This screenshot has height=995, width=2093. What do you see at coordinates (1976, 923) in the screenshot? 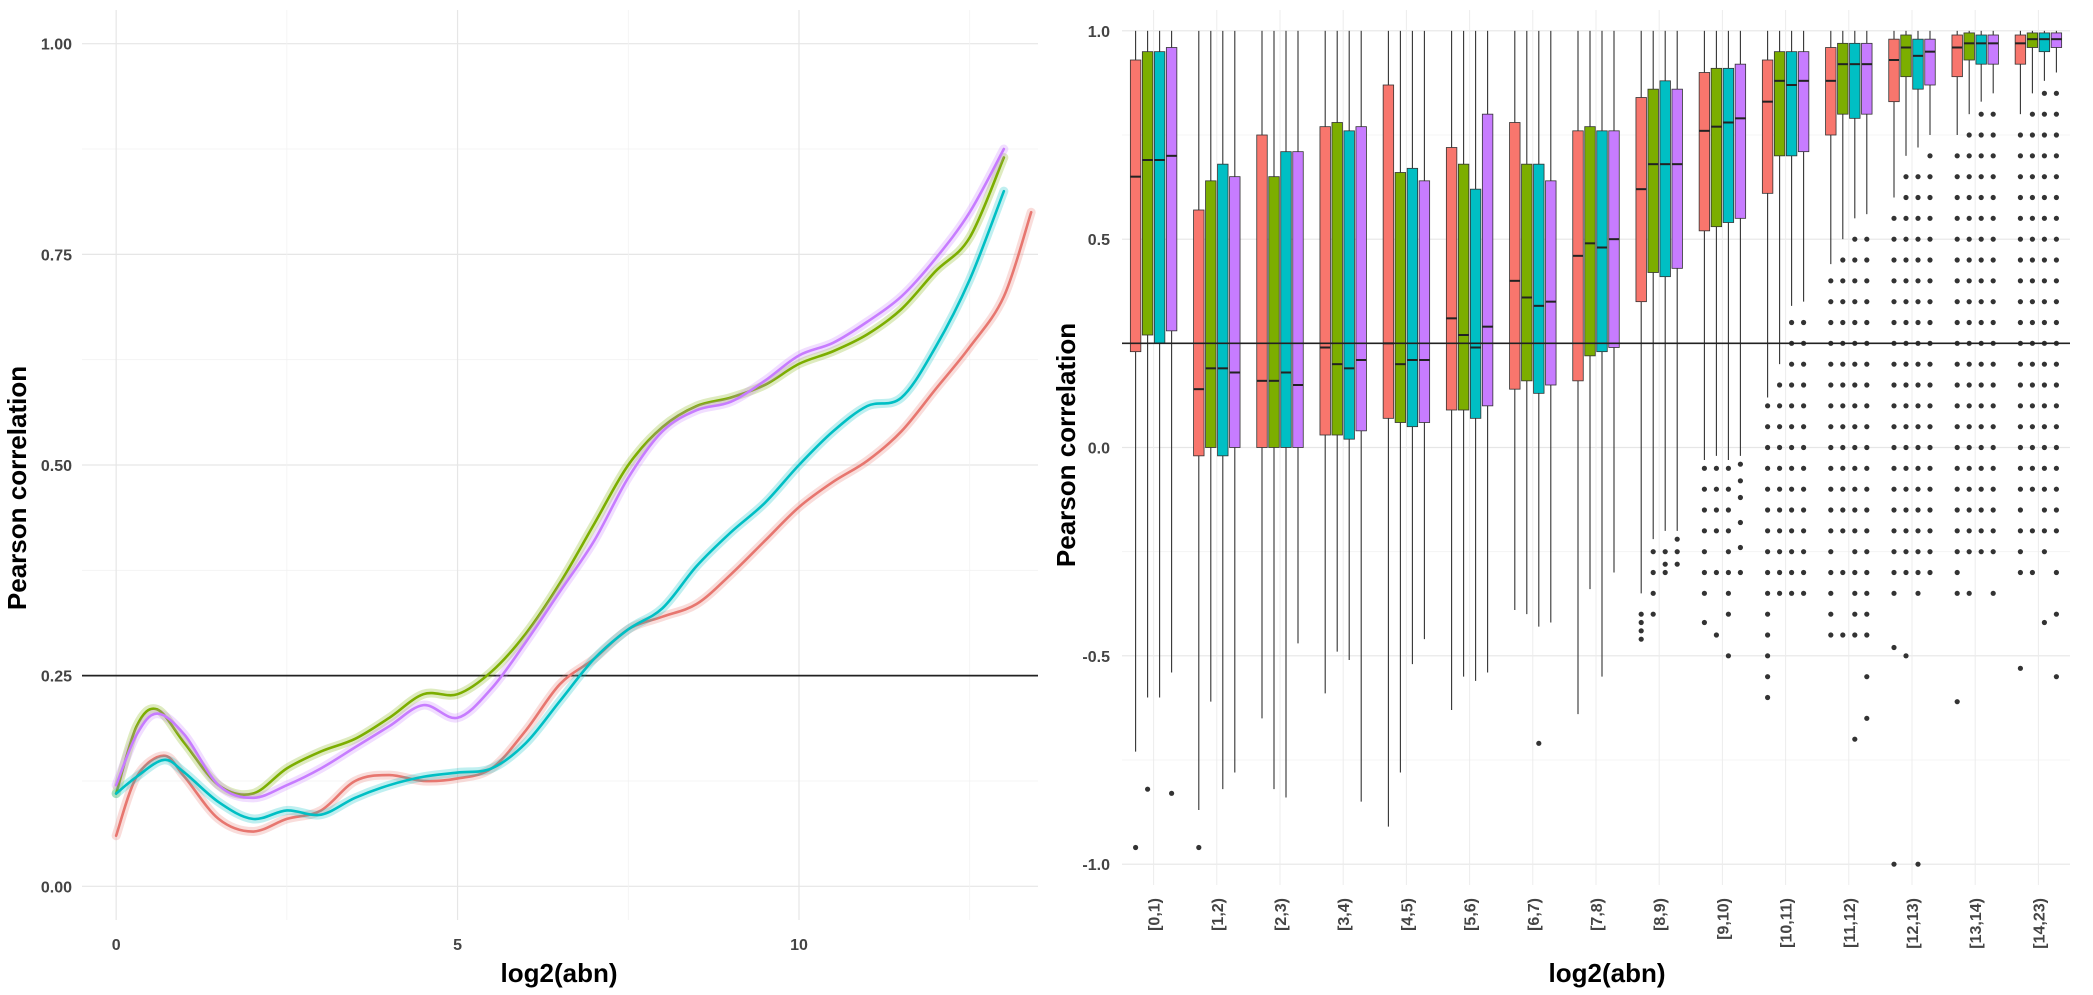
I see `right-x-tick-label: [13,14)` at bounding box center [1976, 923].